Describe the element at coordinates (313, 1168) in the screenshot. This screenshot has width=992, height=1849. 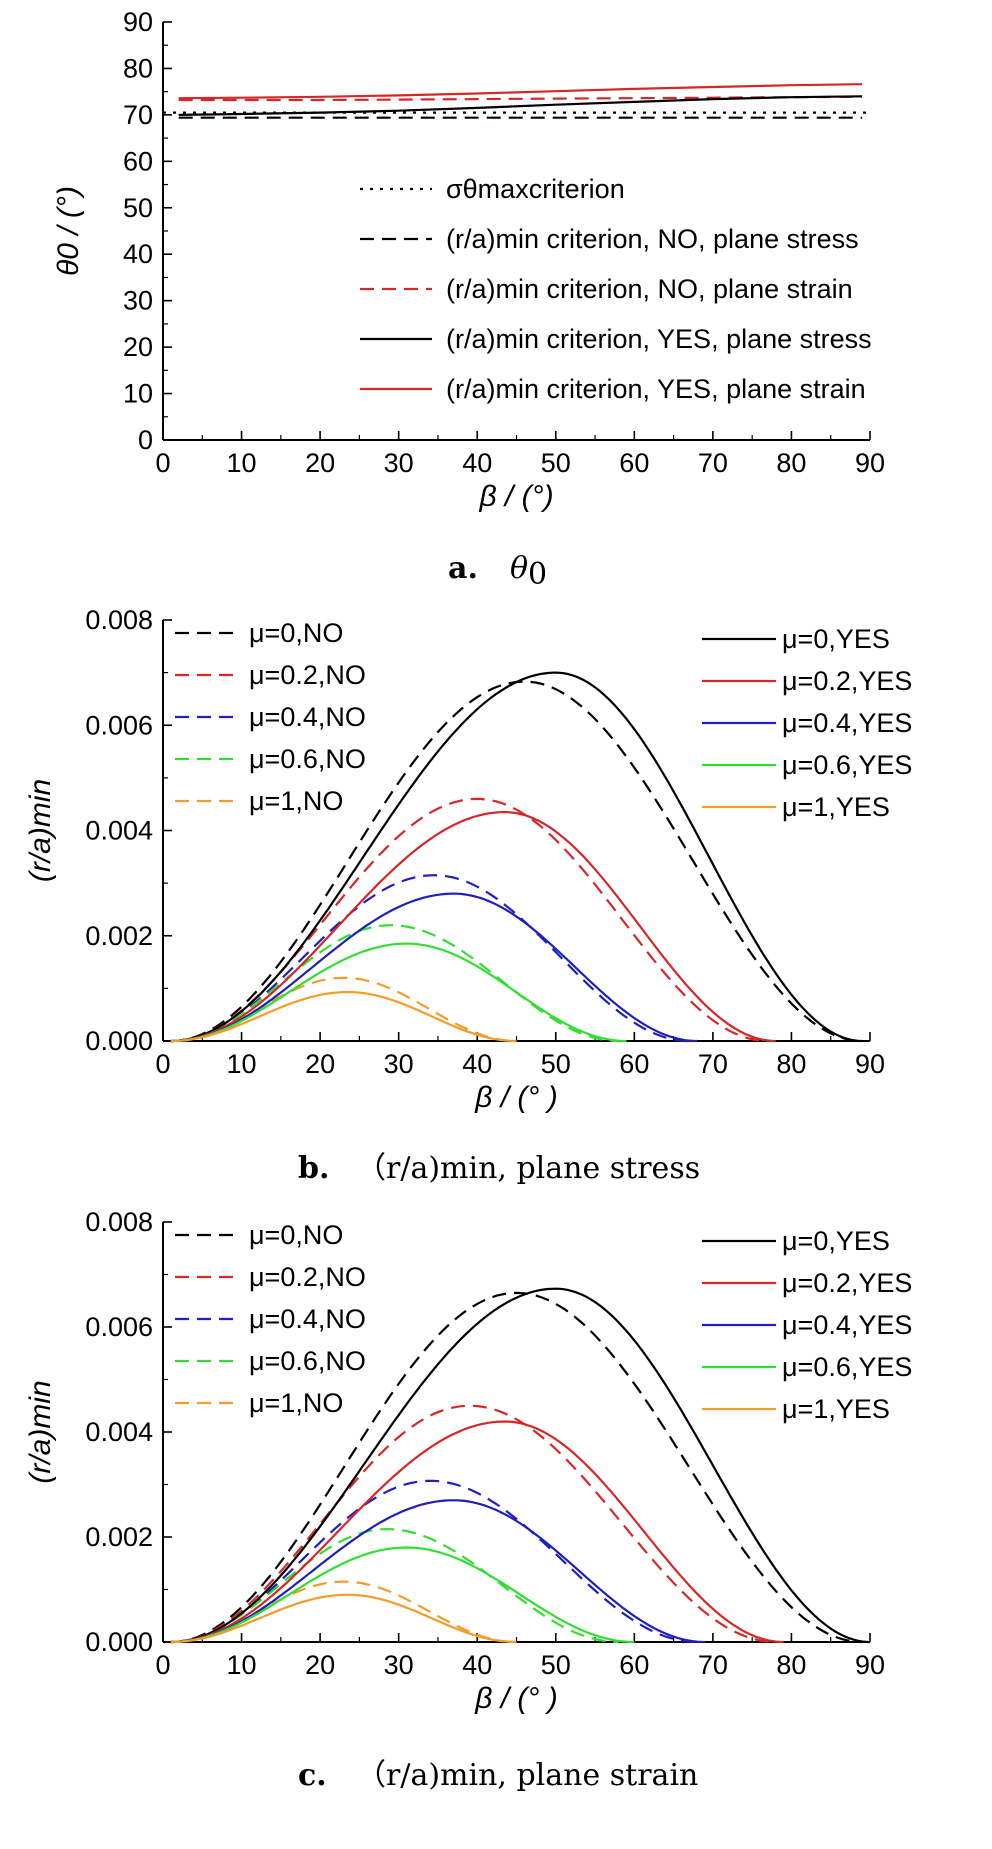
I see `caption-b-letter: b.` at that location.